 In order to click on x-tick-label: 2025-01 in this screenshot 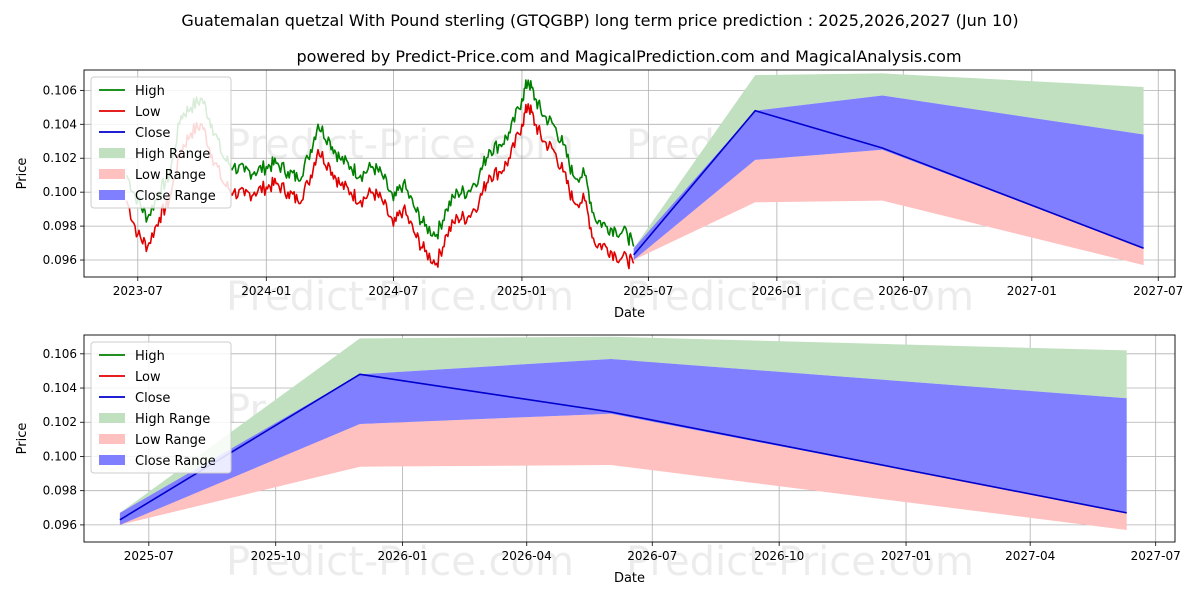, I will do `click(522, 291)`.